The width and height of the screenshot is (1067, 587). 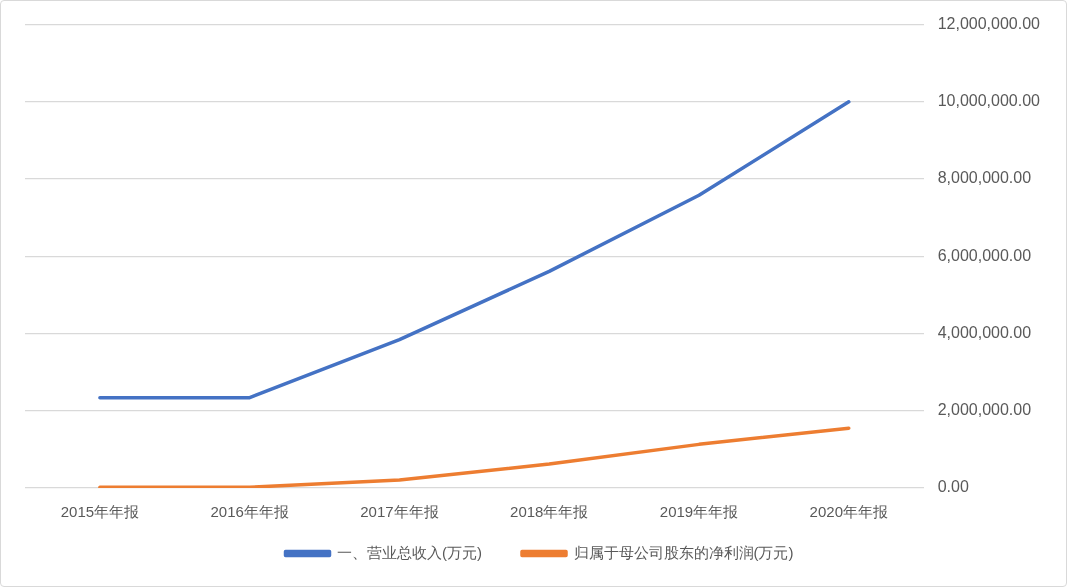 What do you see at coordinates (984, 332) in the screenshot?
I see `y-tick-label: 4,000,000.00` at bounding box center [984, 332].